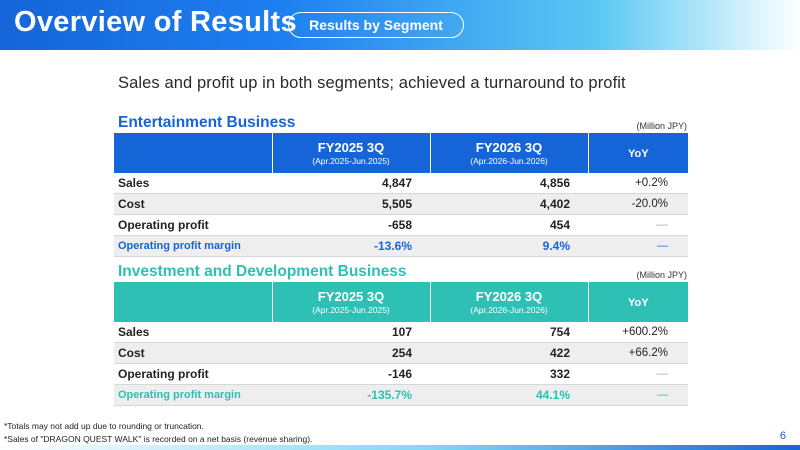 The image size is (800, 450). I want to click on yoy-value: +66.2%, so click(638, 353).